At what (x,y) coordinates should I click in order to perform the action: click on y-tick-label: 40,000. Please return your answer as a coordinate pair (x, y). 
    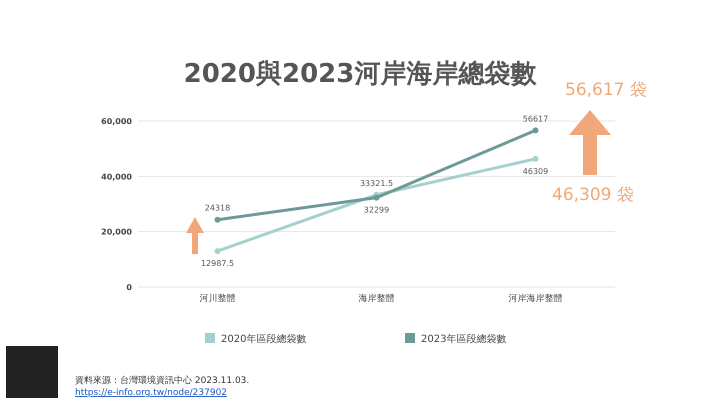
    Looking at the image, I should click on (116, 177).